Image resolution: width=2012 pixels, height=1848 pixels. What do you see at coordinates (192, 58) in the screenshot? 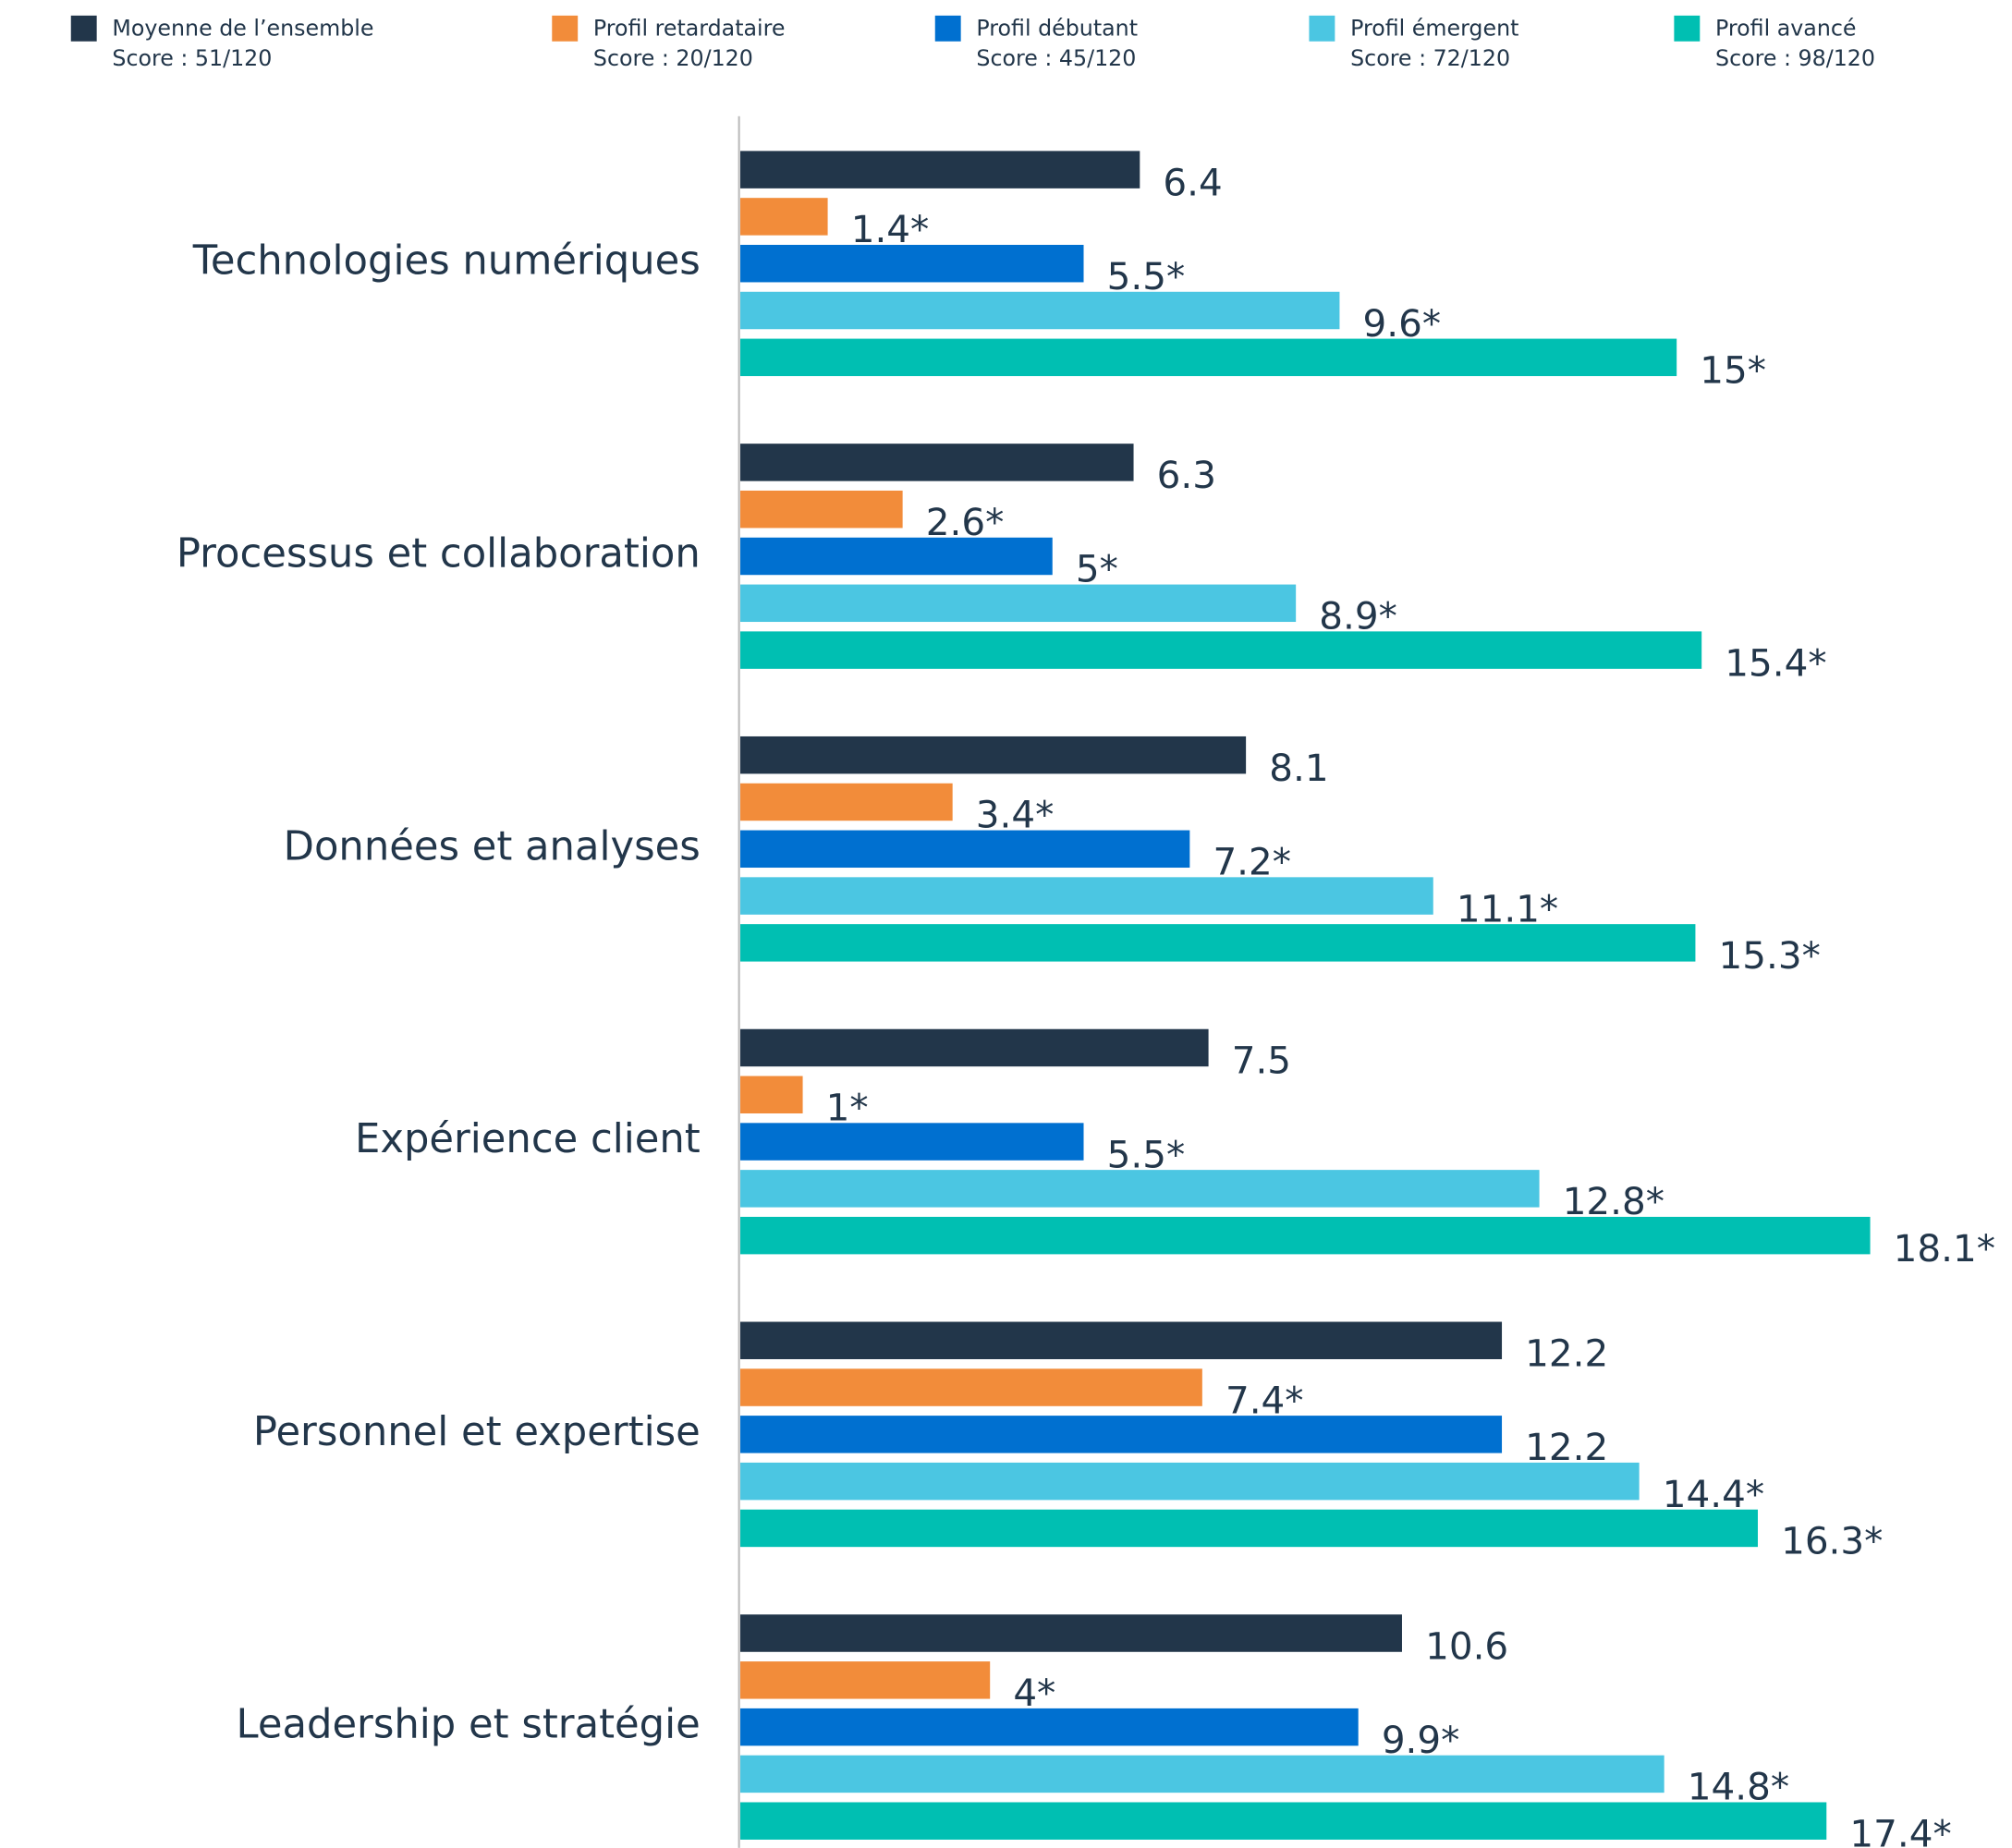
I see `legend-note: Score : 51/120` at bounding box center [192, 58].